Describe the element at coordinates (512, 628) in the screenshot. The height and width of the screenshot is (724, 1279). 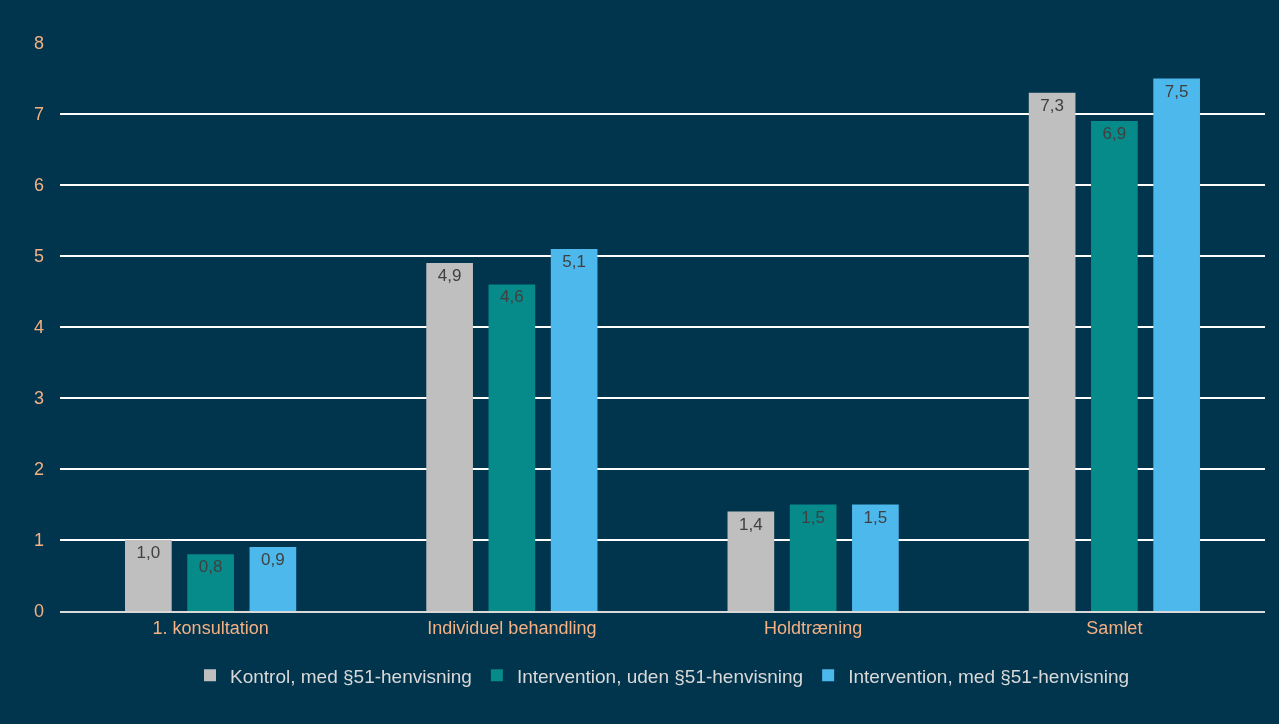
I see `x-tick-label: Individuel behandling` at that location.